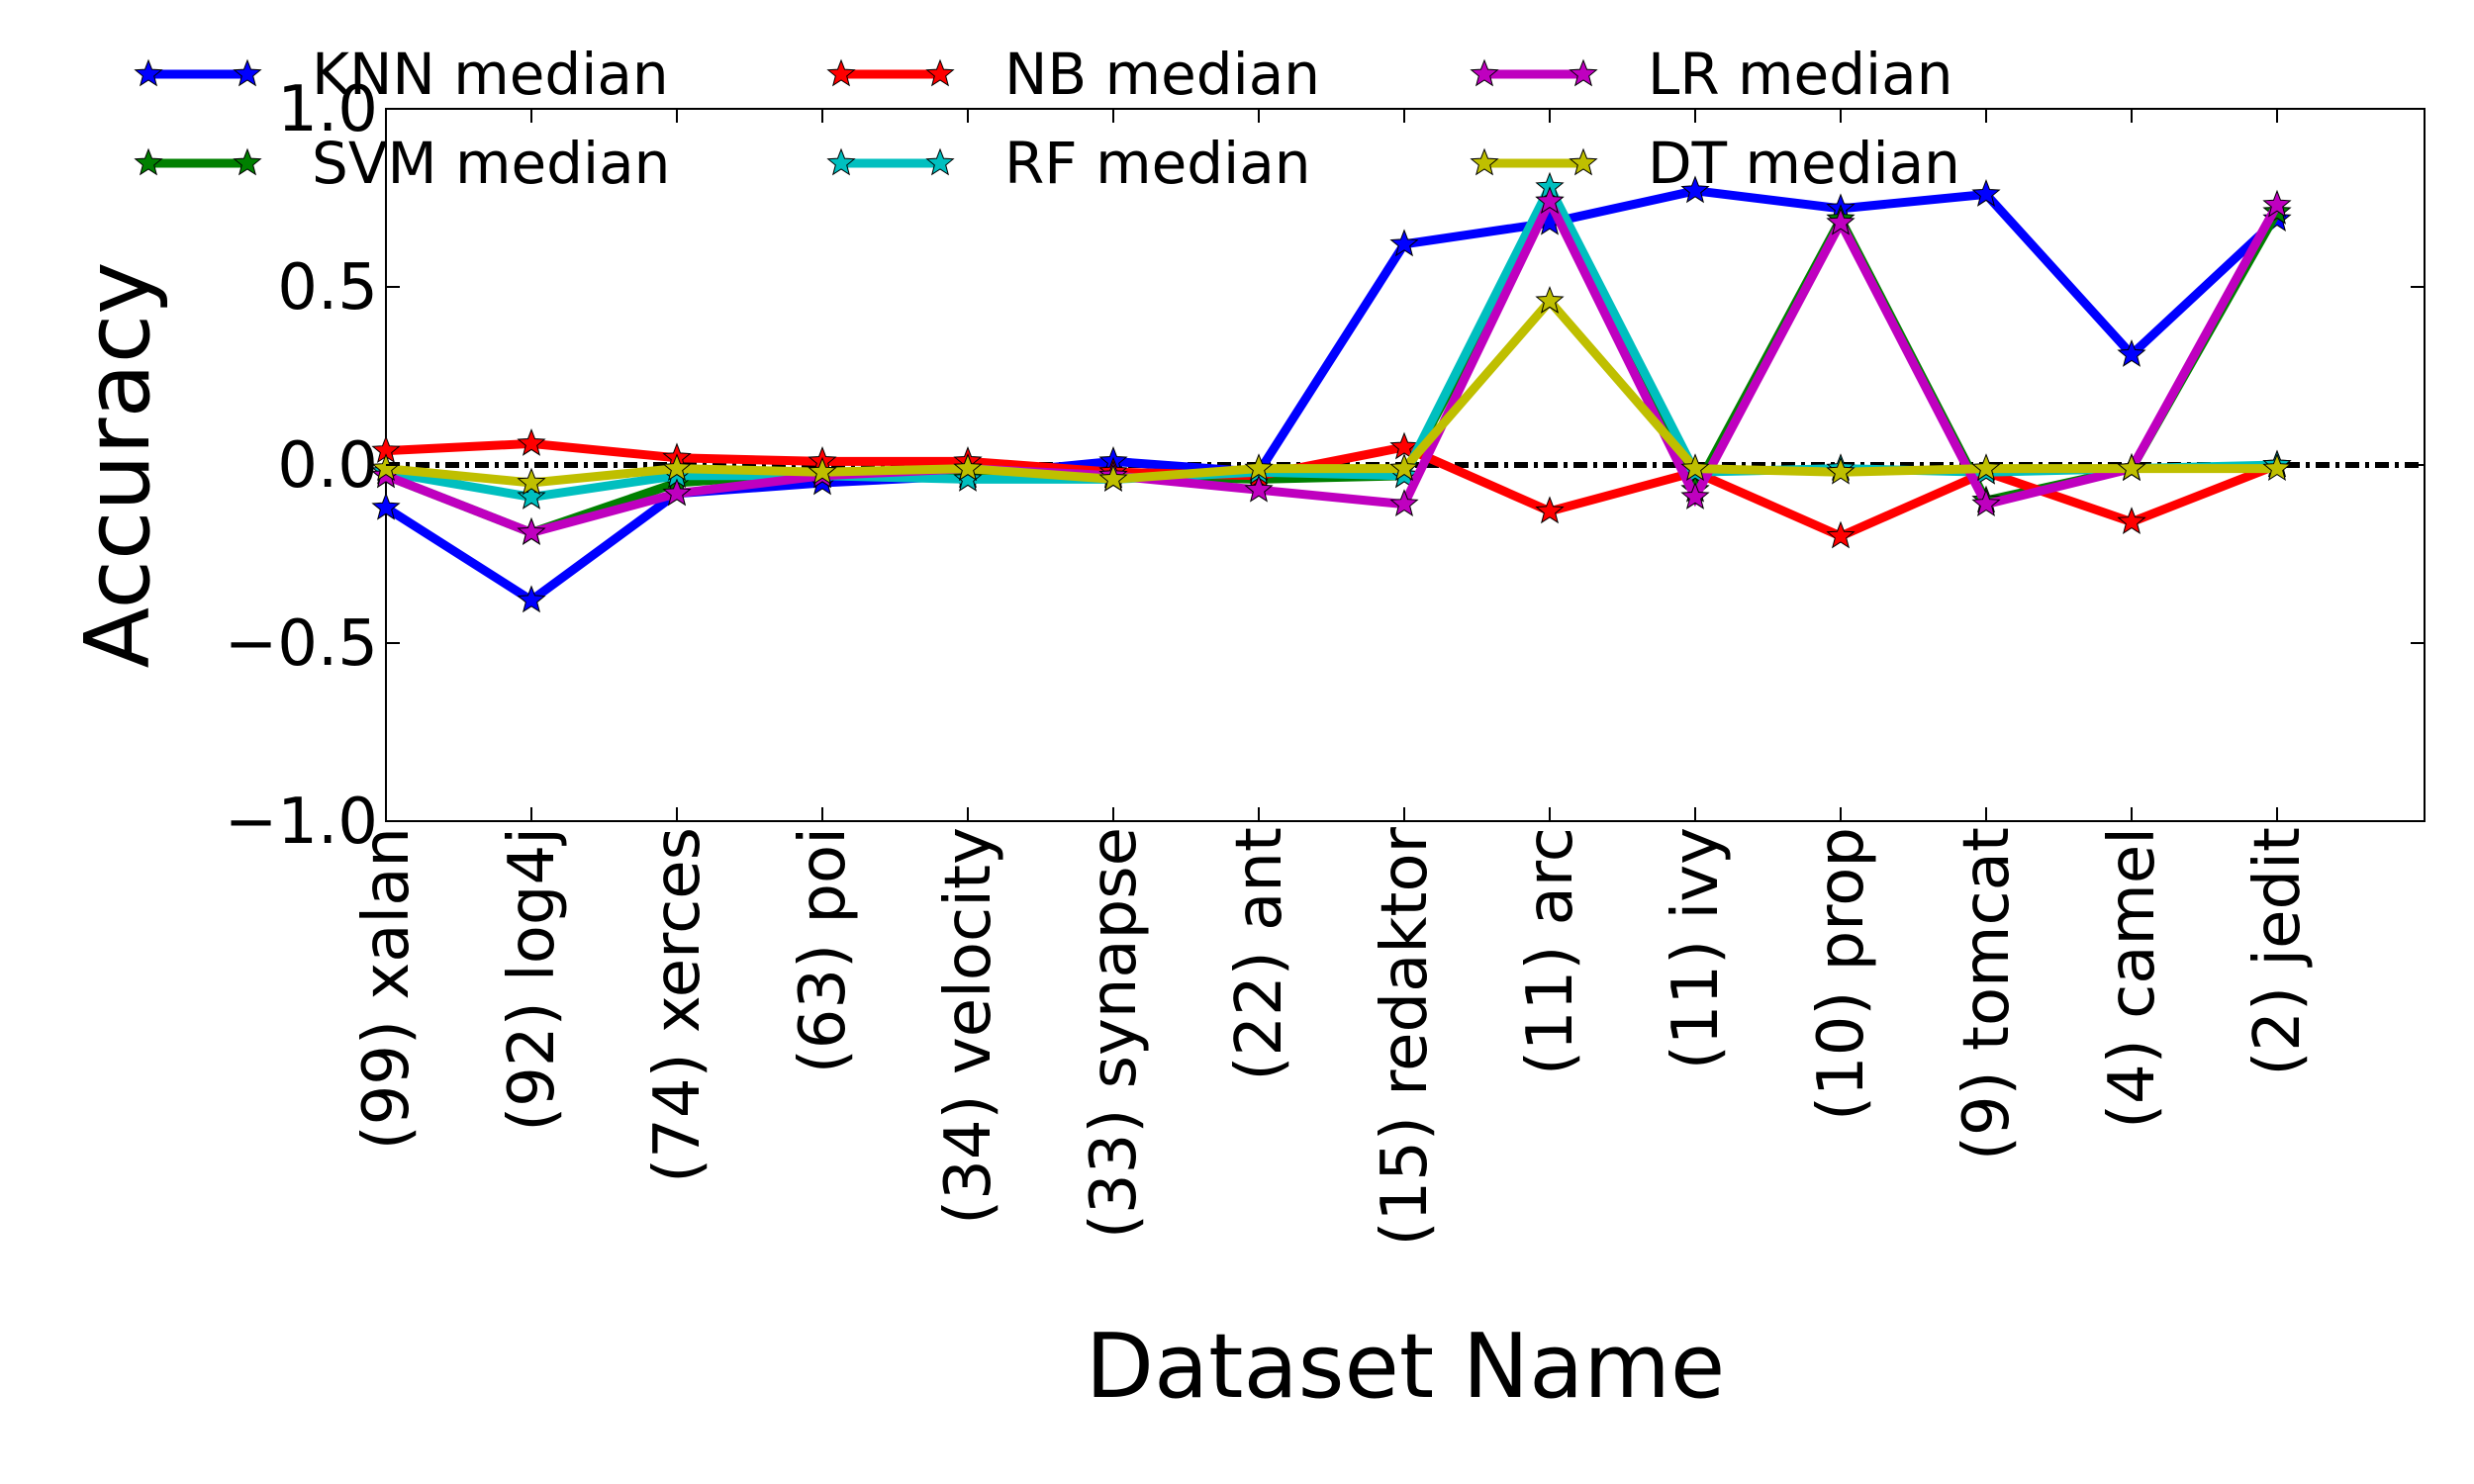 This screenshot has width=2474, height=1484. I want to click on legend-label: RF median, so click(1157, 163).